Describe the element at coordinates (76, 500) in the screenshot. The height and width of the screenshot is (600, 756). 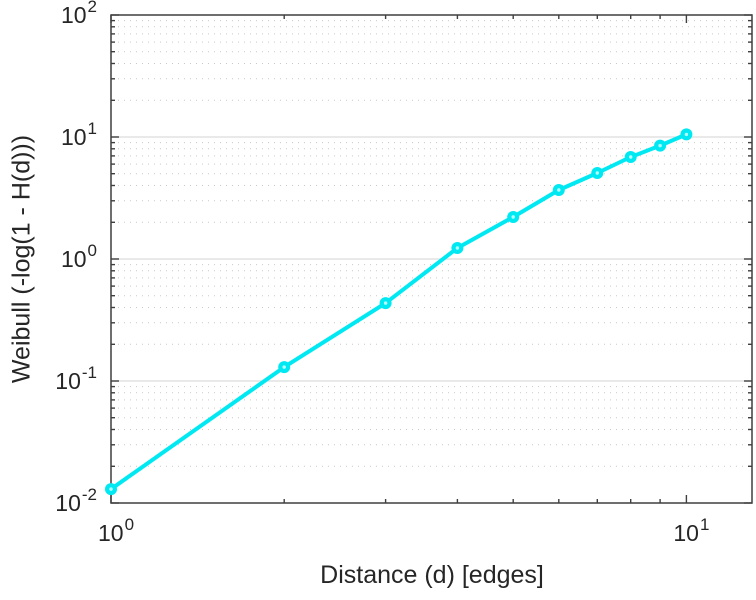
I see `y-tick-label: 10⁻²` at that location.